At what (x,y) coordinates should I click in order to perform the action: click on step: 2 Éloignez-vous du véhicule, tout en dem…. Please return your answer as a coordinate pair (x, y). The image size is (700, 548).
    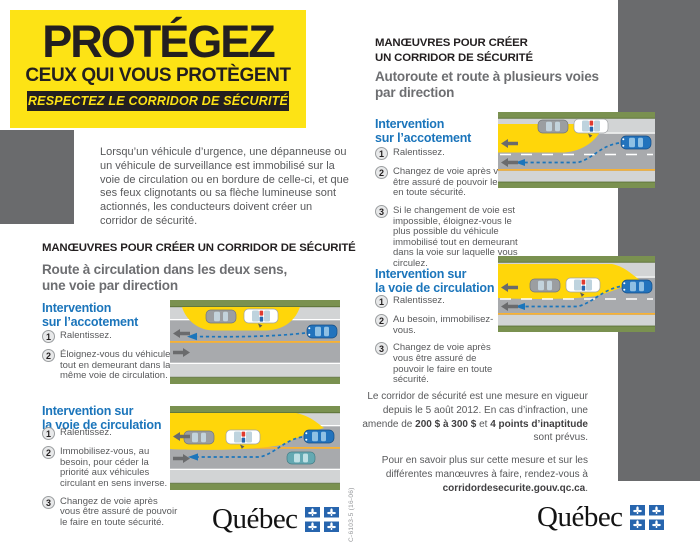
    Looking at the image, I should click on (112, 365).